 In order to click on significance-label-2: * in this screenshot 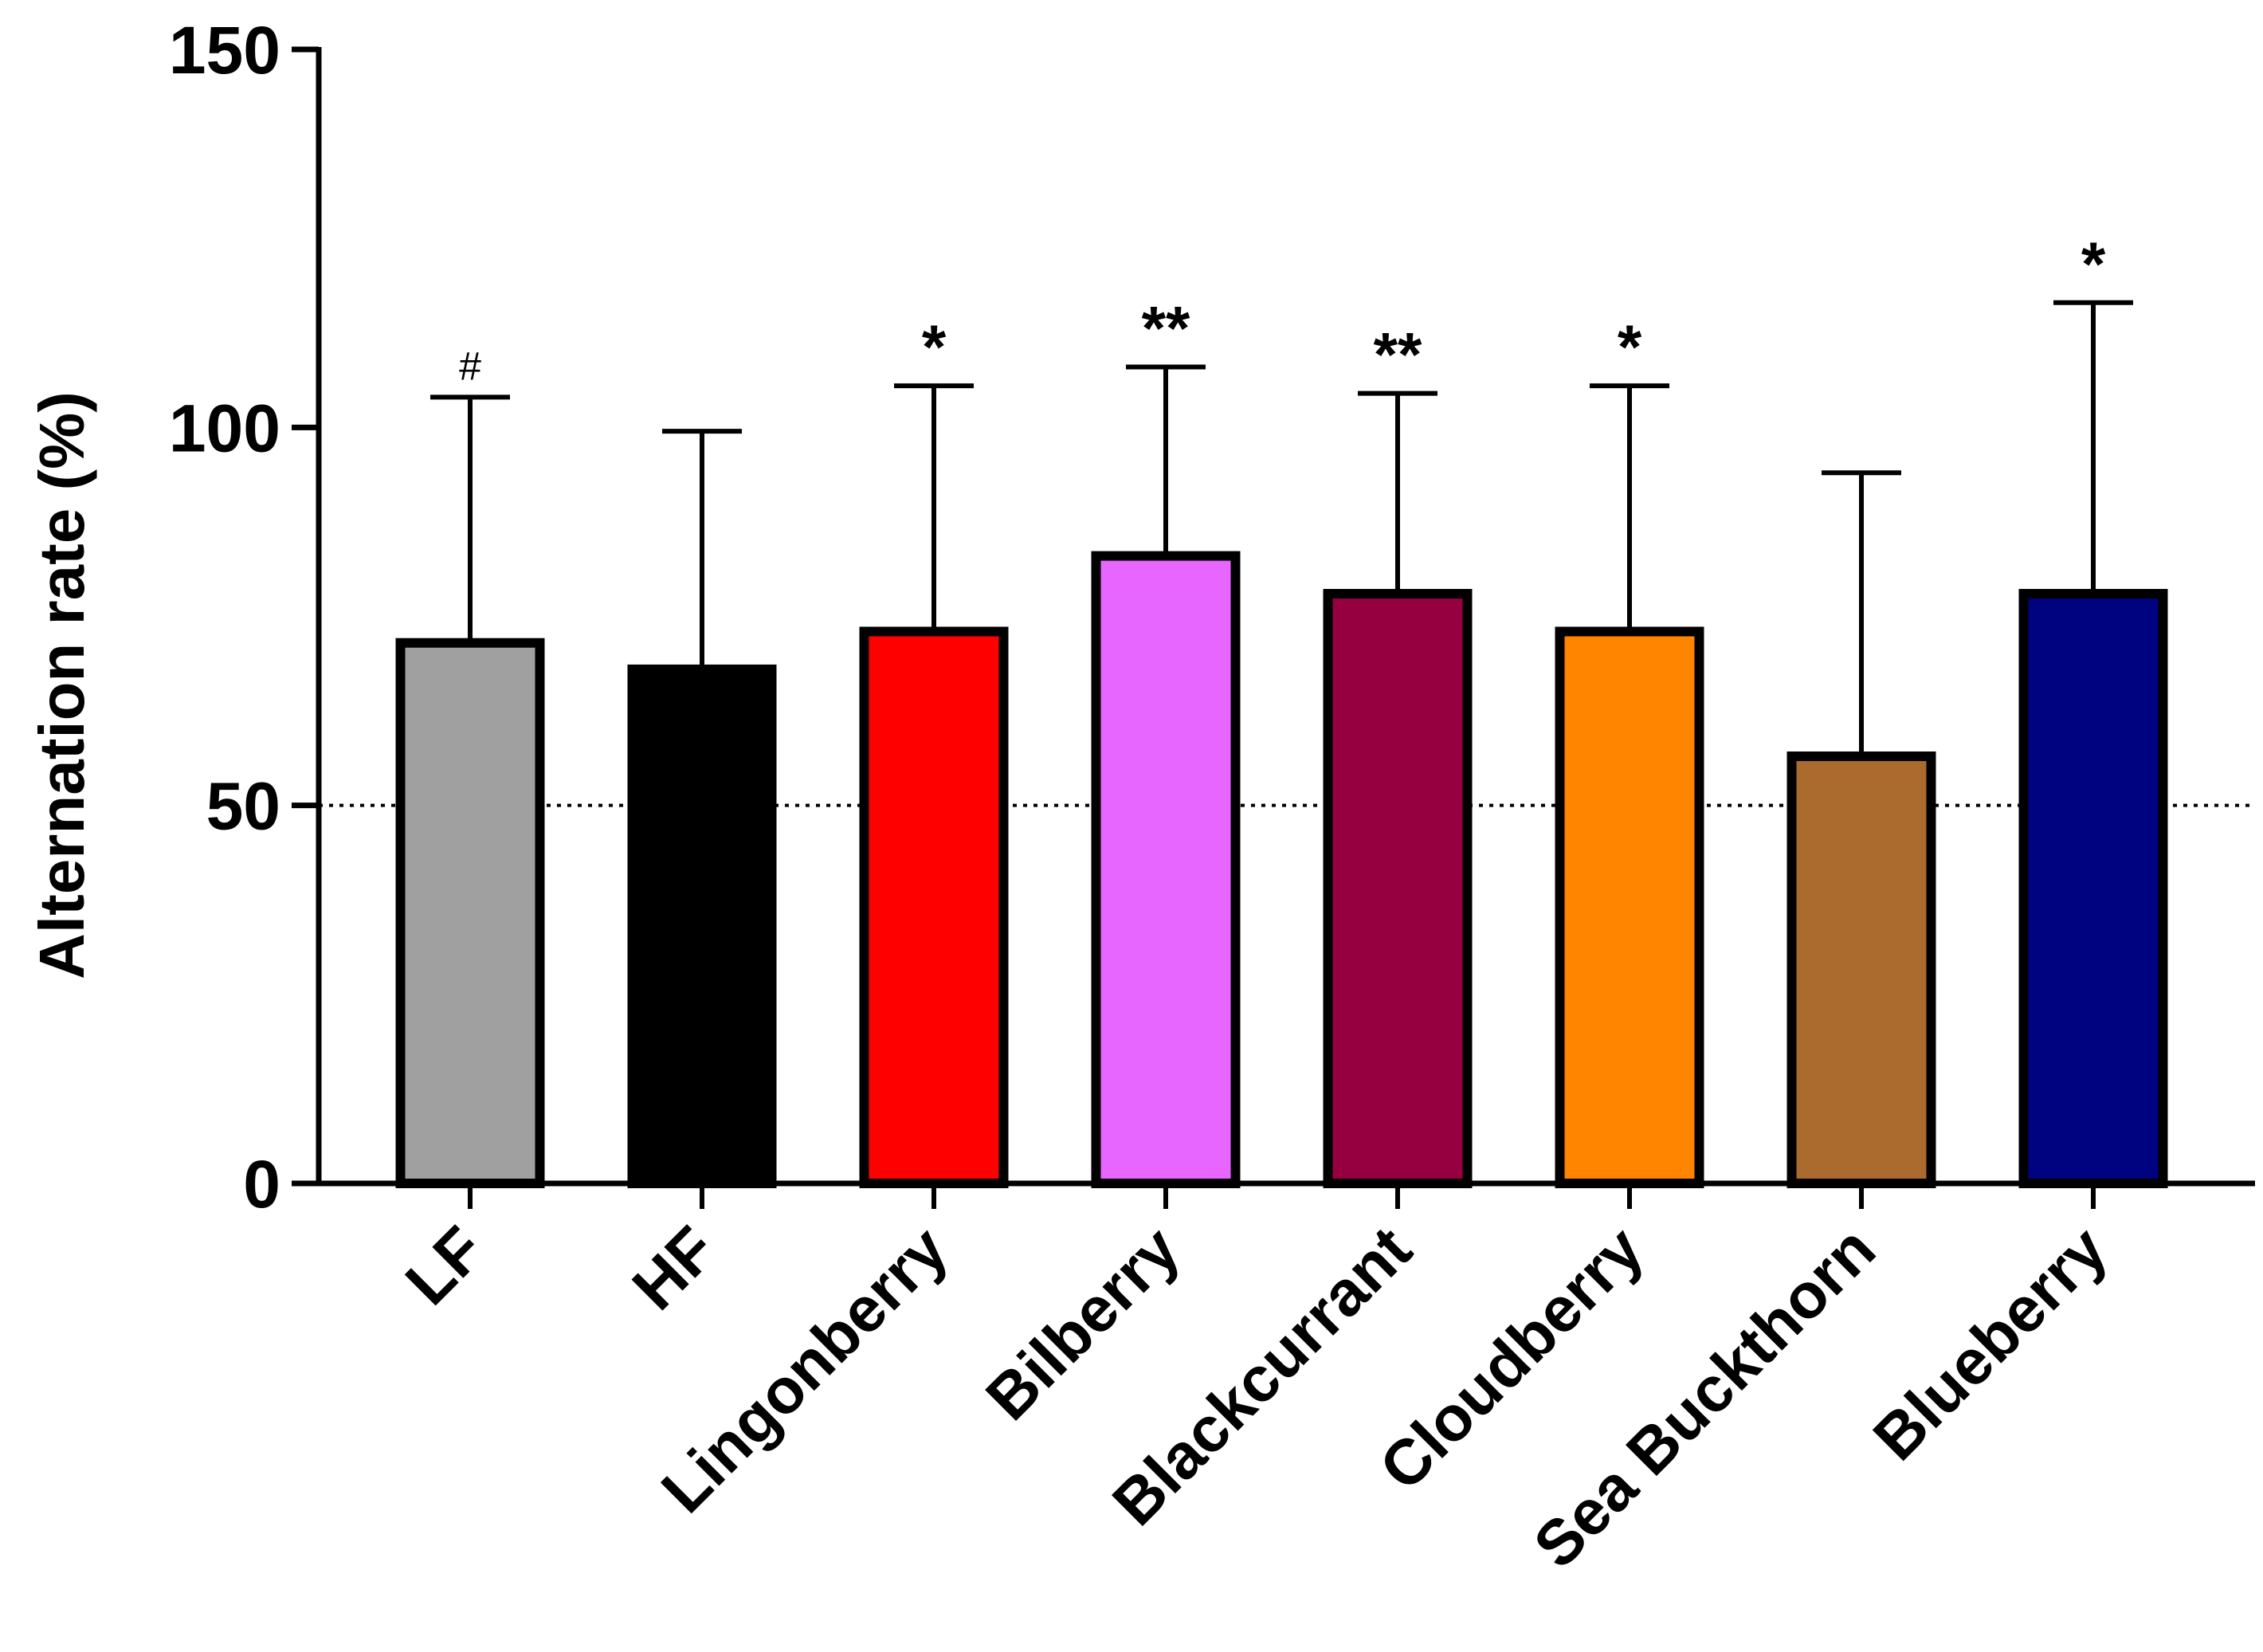, I will do `click(934, 347)`.